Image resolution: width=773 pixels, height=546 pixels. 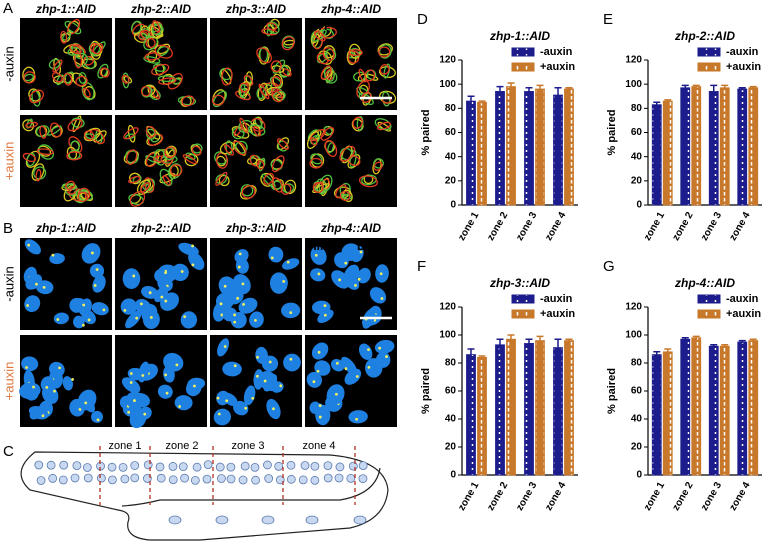 What do you see at coordinates (447, 307) in the screenshot?
I see `y-tick-label: 120` at bounding box center [447, 307].